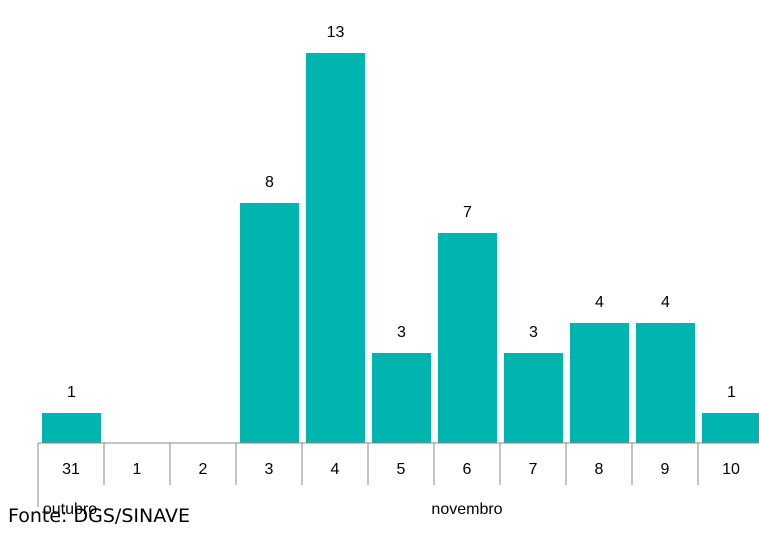  I want to click on x-tick-label-4: 4, so click(335, 469).